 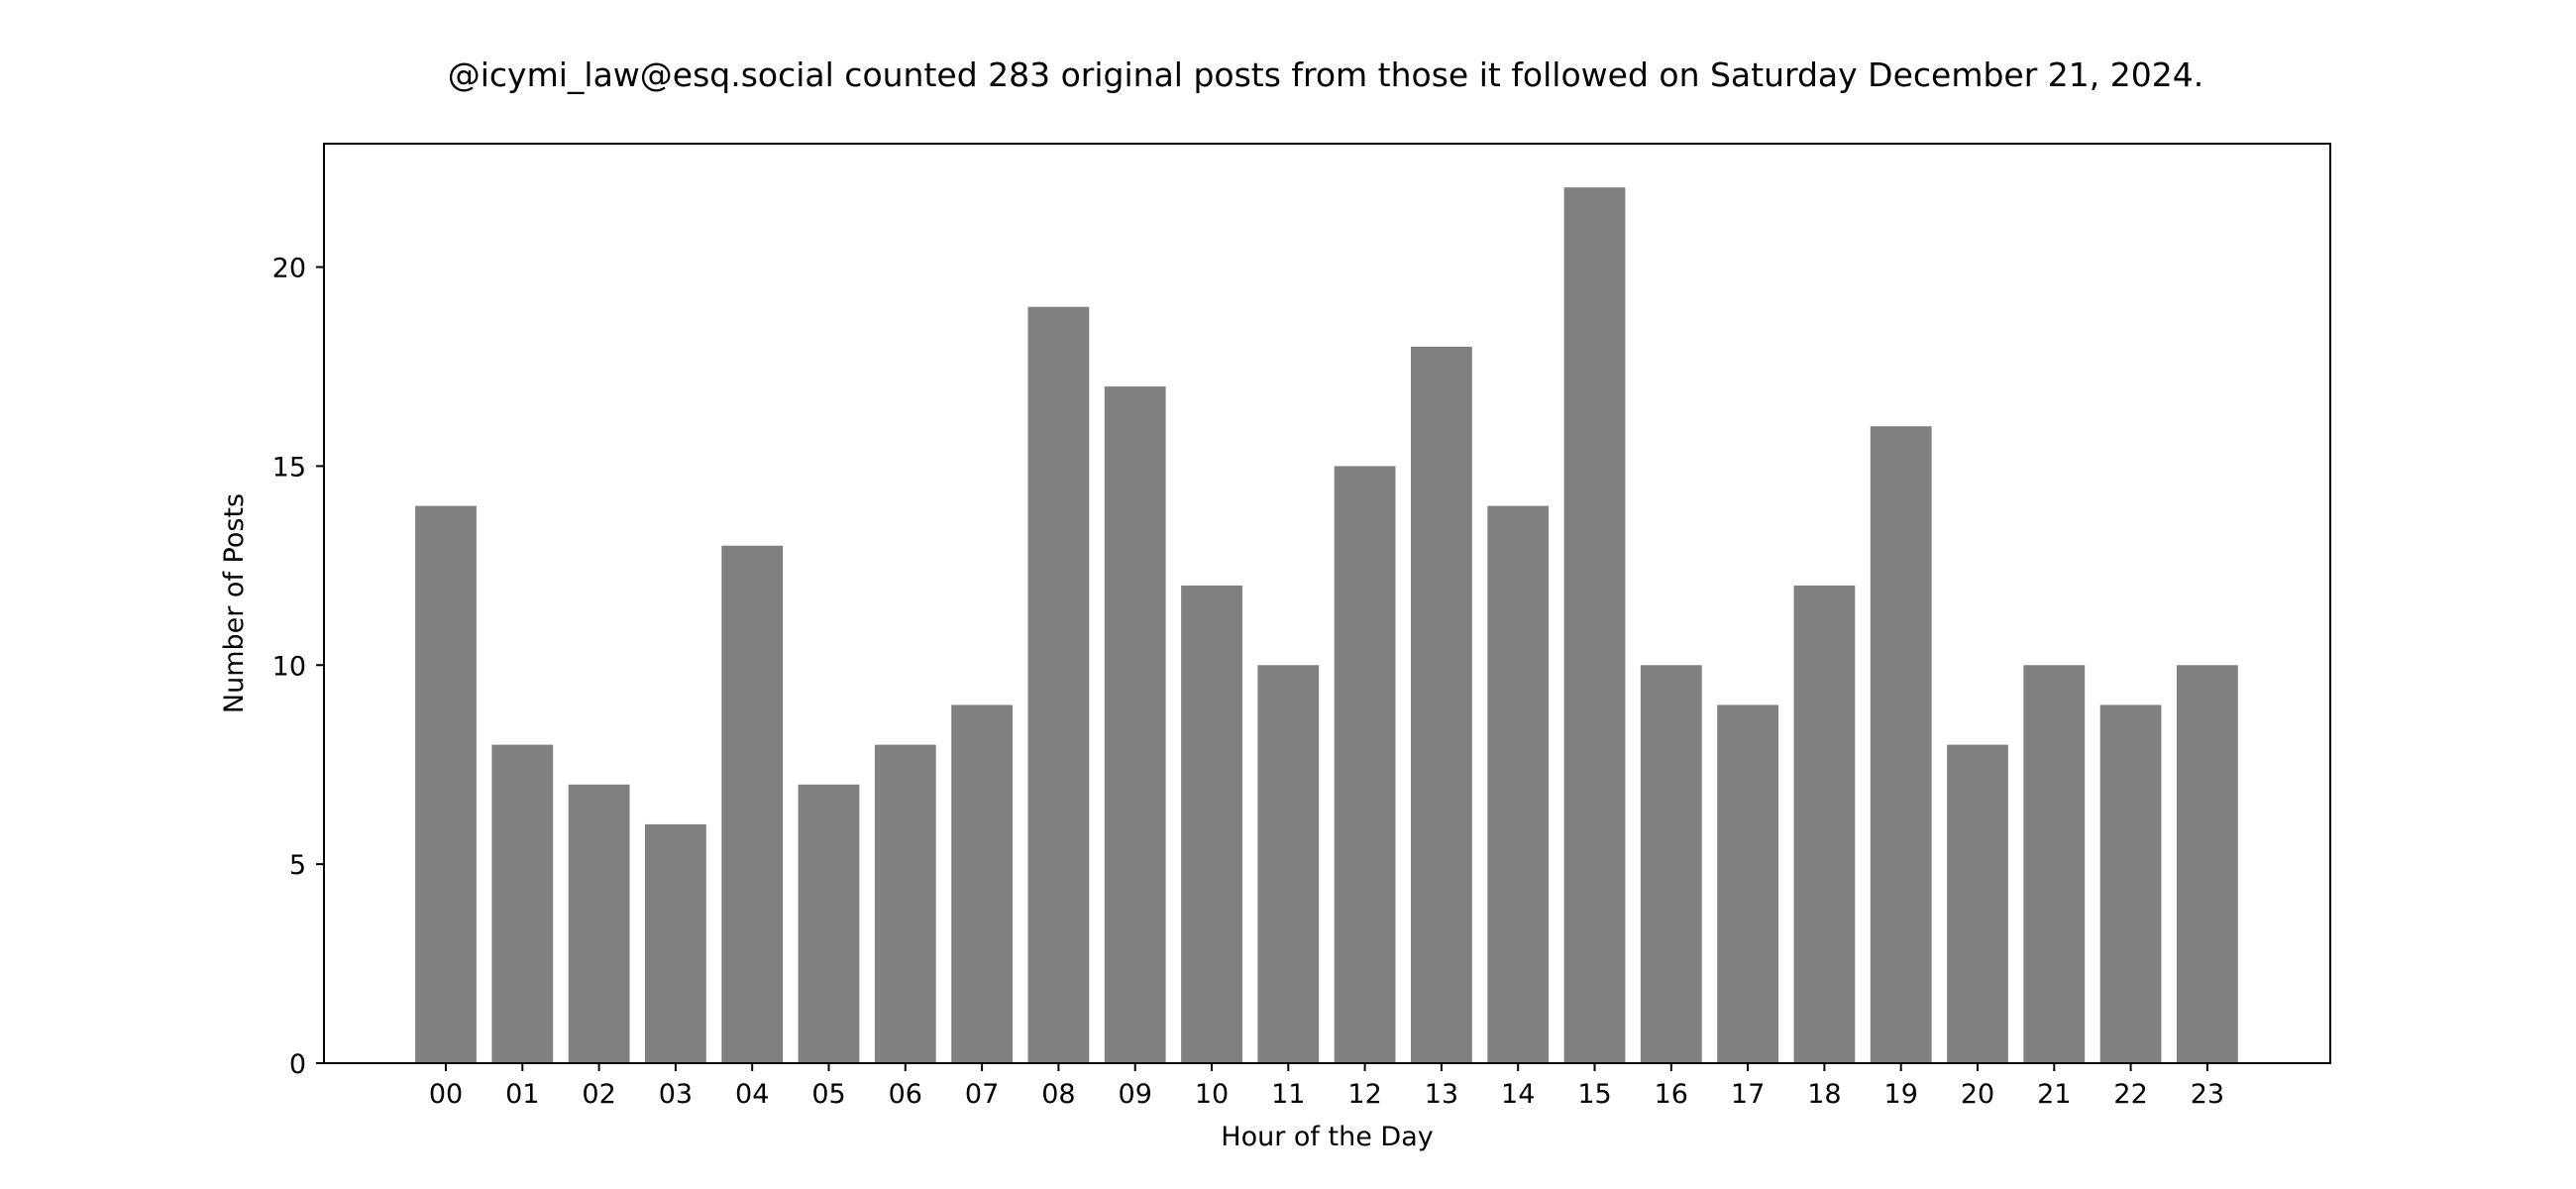 I want to click on x-tick-label: 23, so click(x=2207, y=1094).